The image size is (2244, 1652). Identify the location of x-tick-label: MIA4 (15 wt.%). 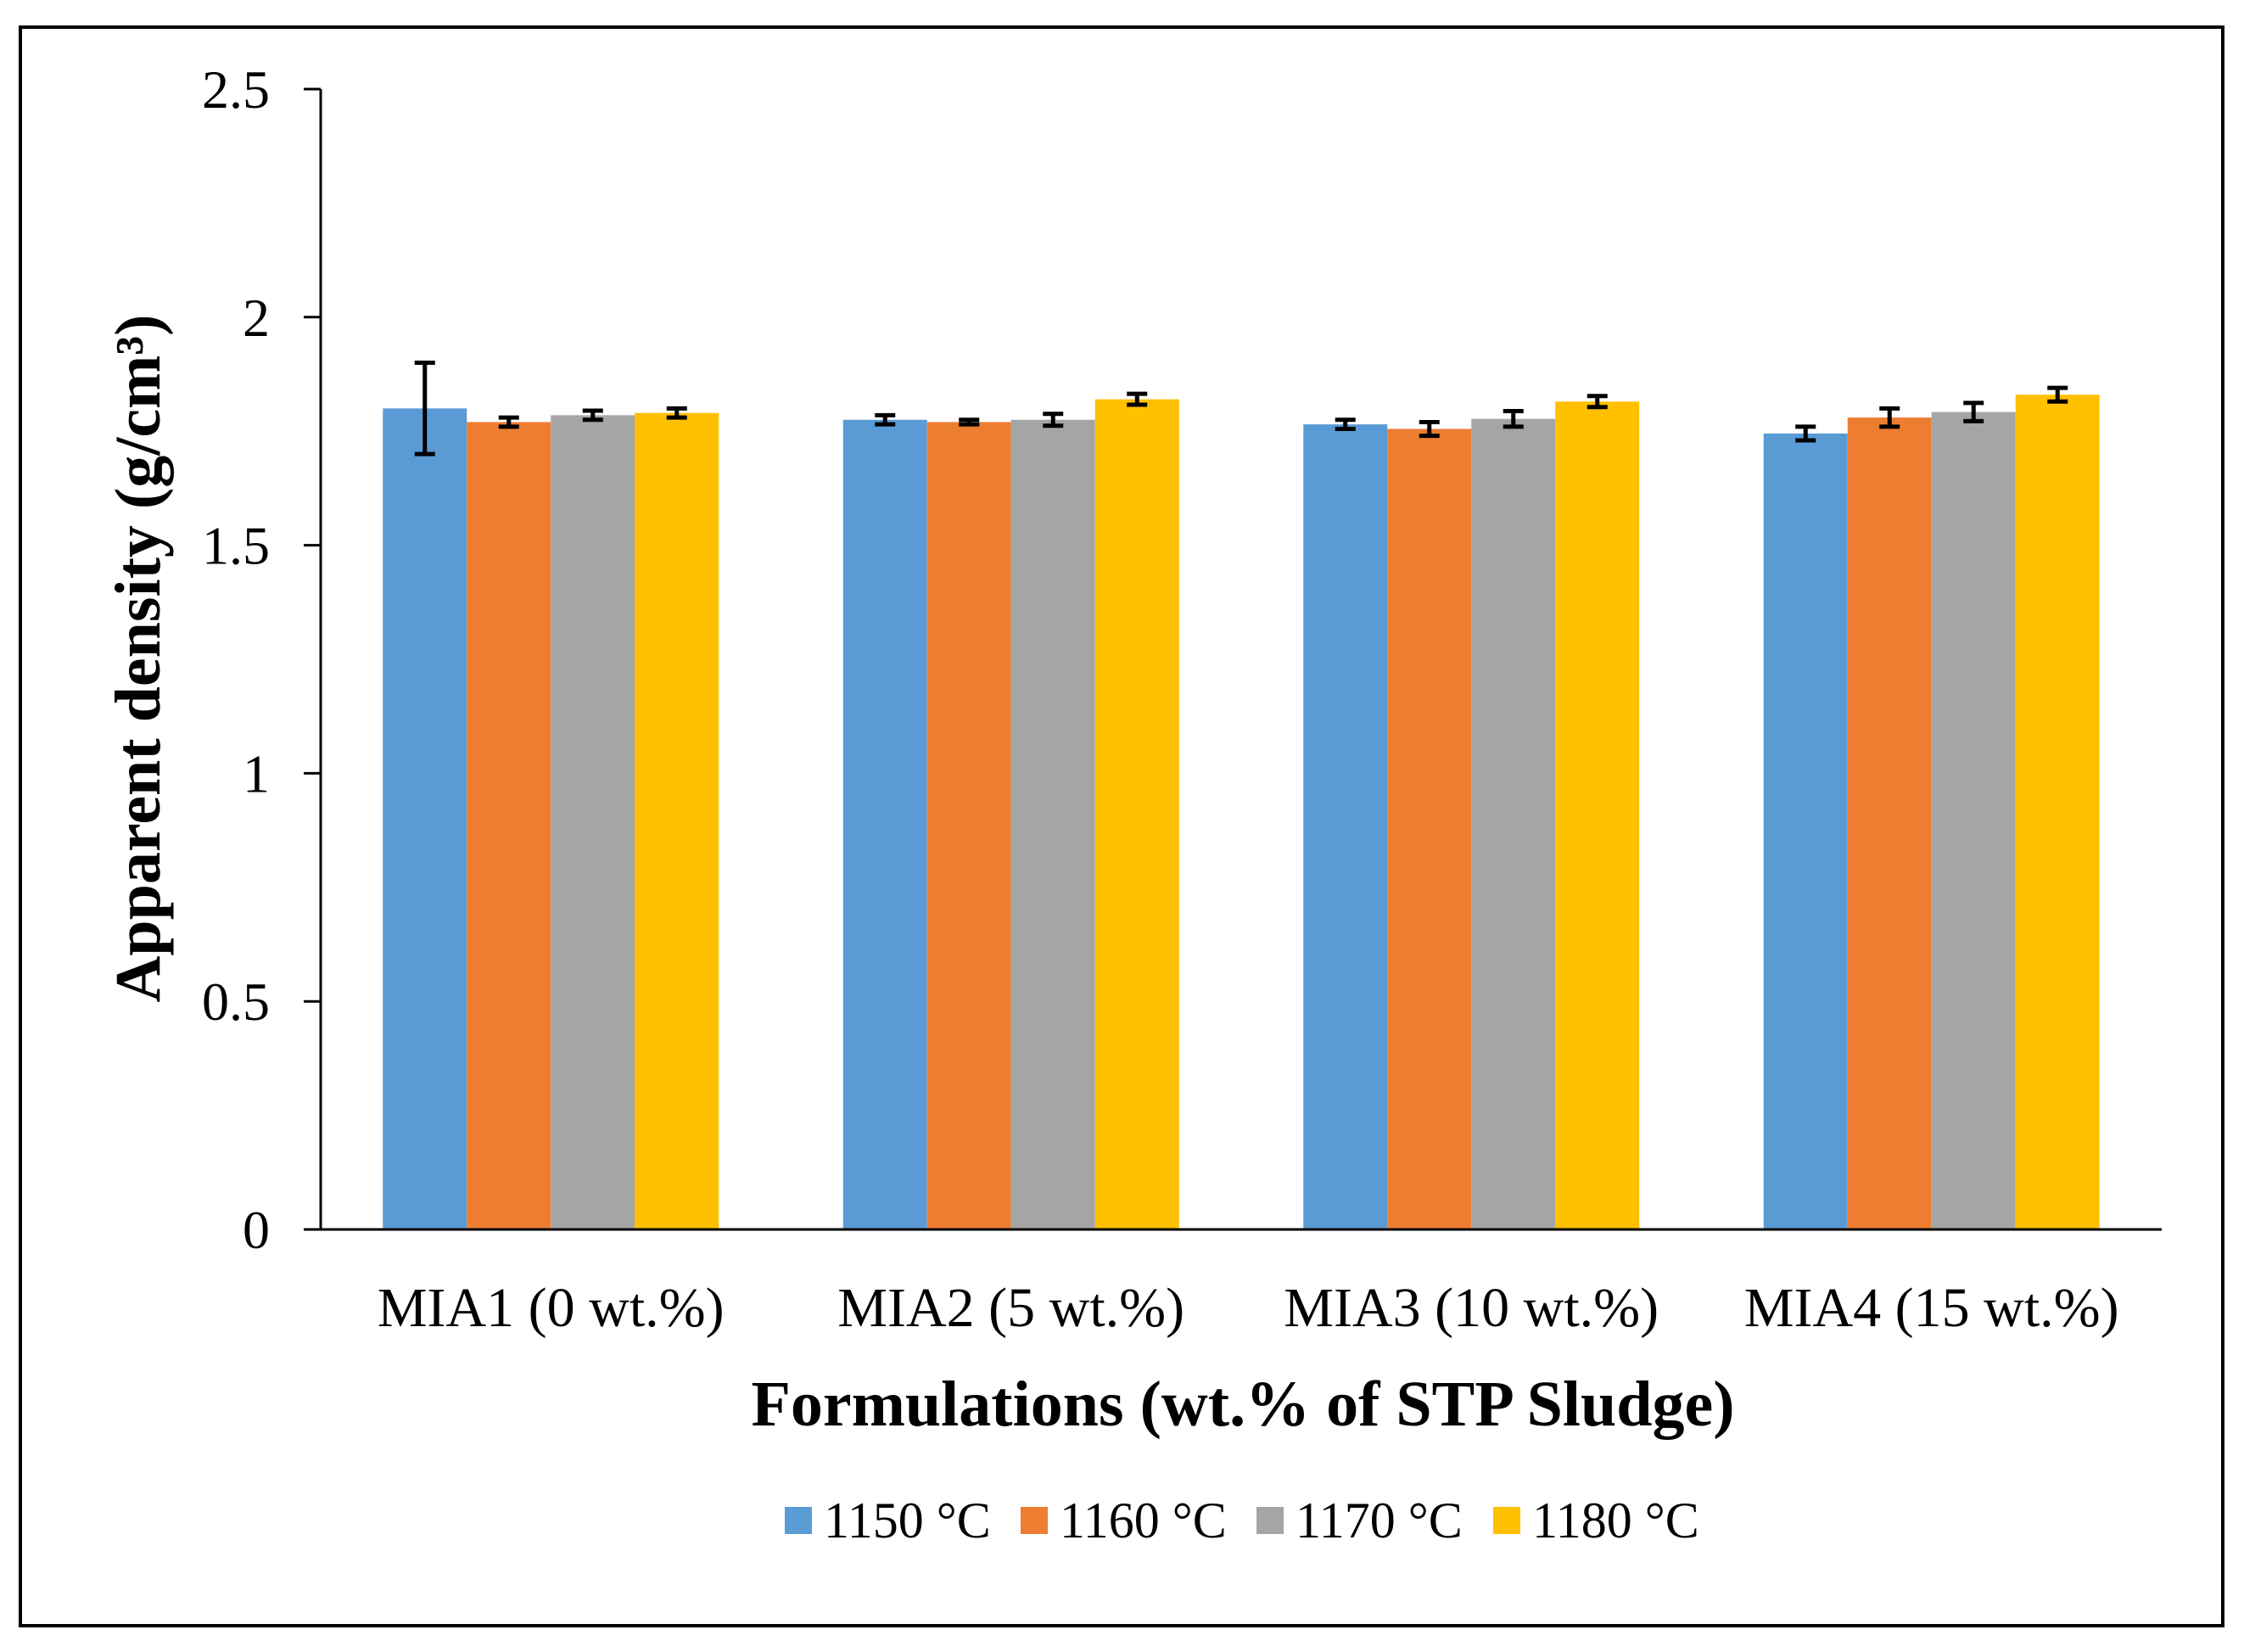
(1932, 1308).